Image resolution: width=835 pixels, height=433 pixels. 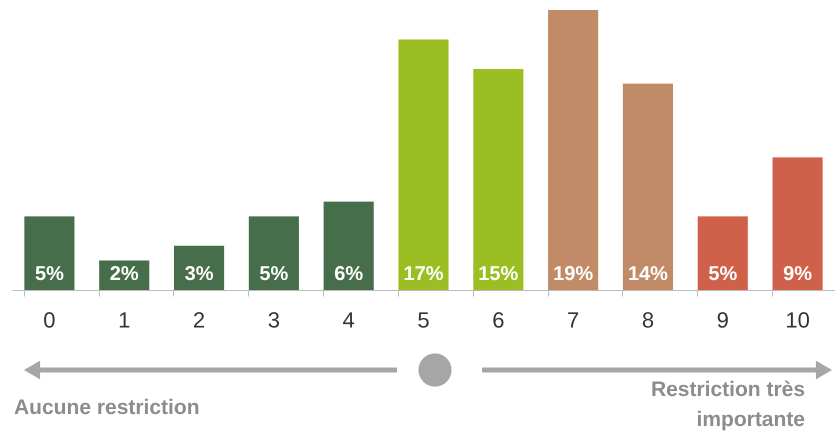 I want to click on data-label: 3%, so click(x=199, y=274).